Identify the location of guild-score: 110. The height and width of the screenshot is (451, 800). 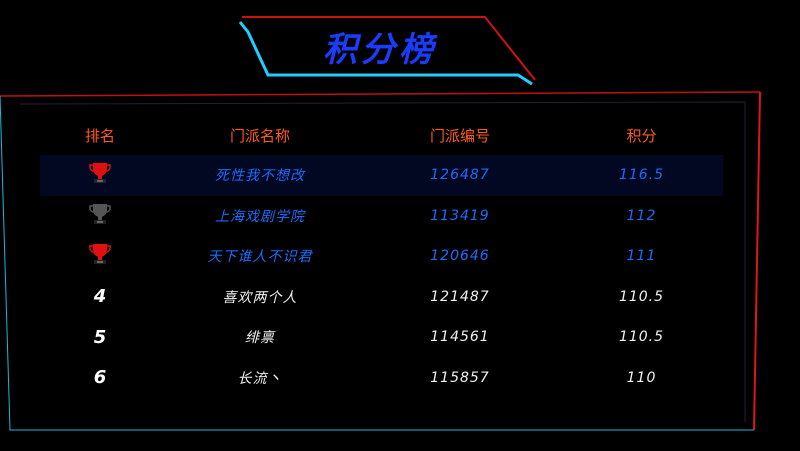
(641, 377).